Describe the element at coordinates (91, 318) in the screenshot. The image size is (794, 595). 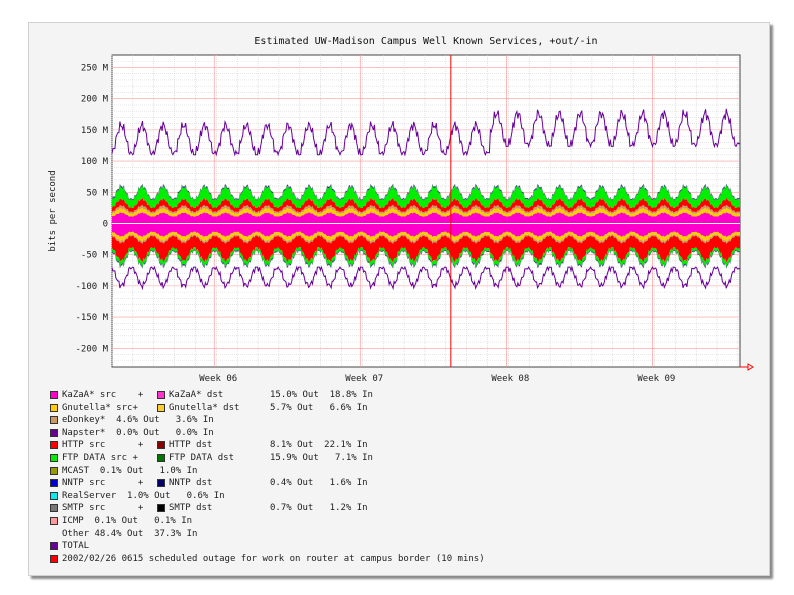
I see `y-tick-label: -150 M` at that location.